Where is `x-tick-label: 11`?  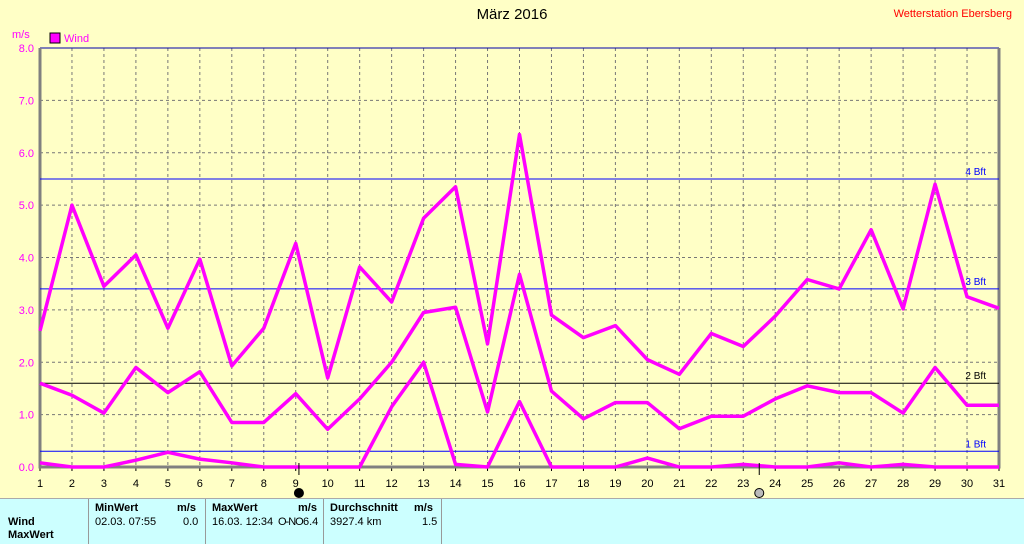 x-tick-label: 11 is located at coordinates (359, 484).